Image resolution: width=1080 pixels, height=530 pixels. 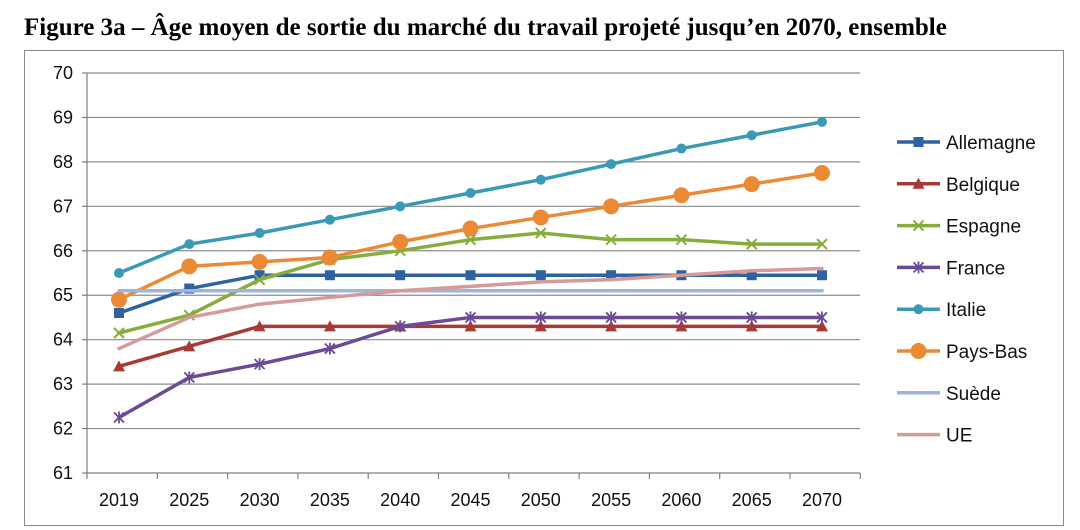 What do you see at coordinates (189, 500) in the screenshot?
I see `x-tick-label: 2025` at bounding box center [189, 500].